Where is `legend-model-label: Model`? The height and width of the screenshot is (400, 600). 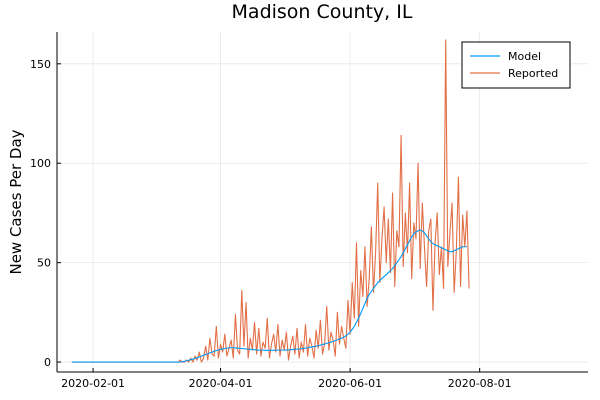 legend-model-label: Model is located at coordinates (524, 56).